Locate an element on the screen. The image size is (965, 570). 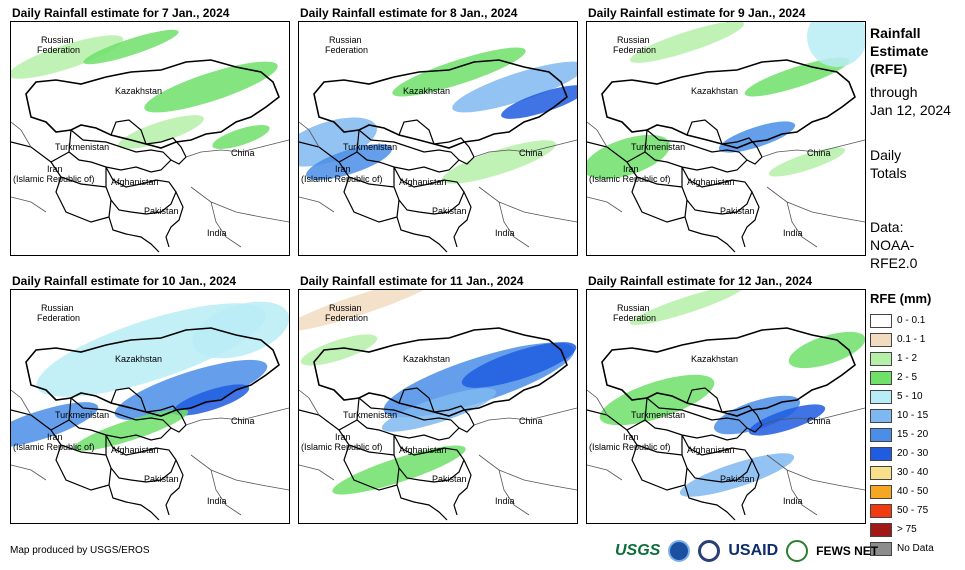
sidebar-daily: Daily is located at coordinates (886, 155).